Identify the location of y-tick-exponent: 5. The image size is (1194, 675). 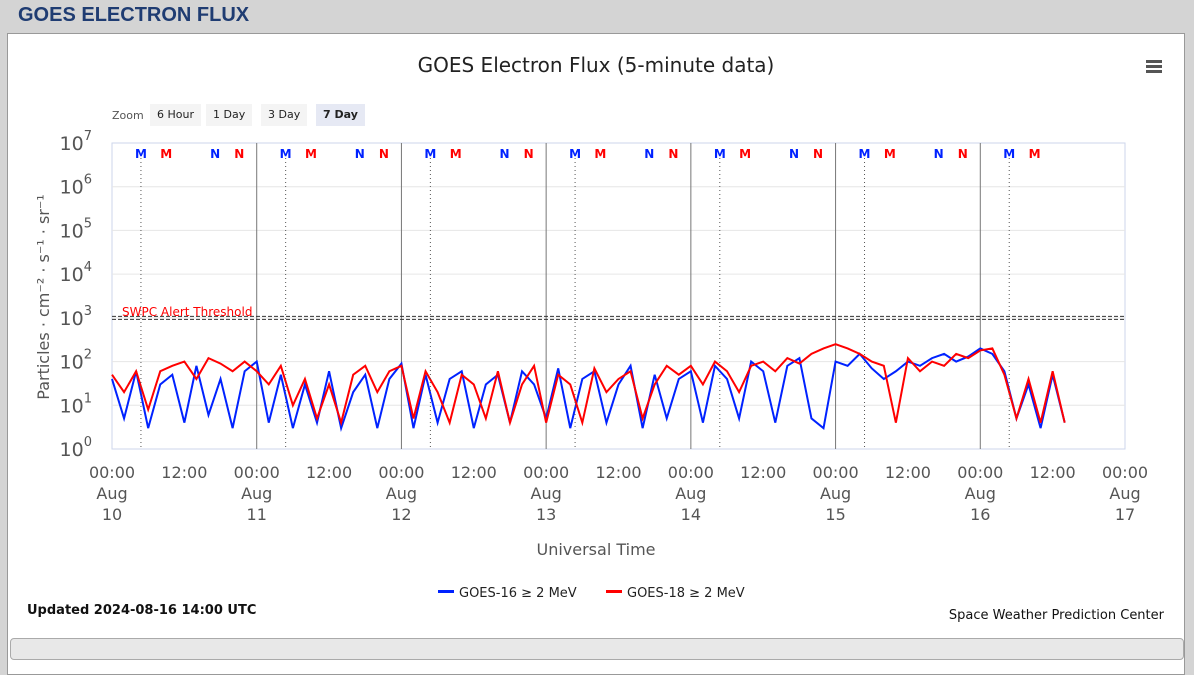
(88, 223).